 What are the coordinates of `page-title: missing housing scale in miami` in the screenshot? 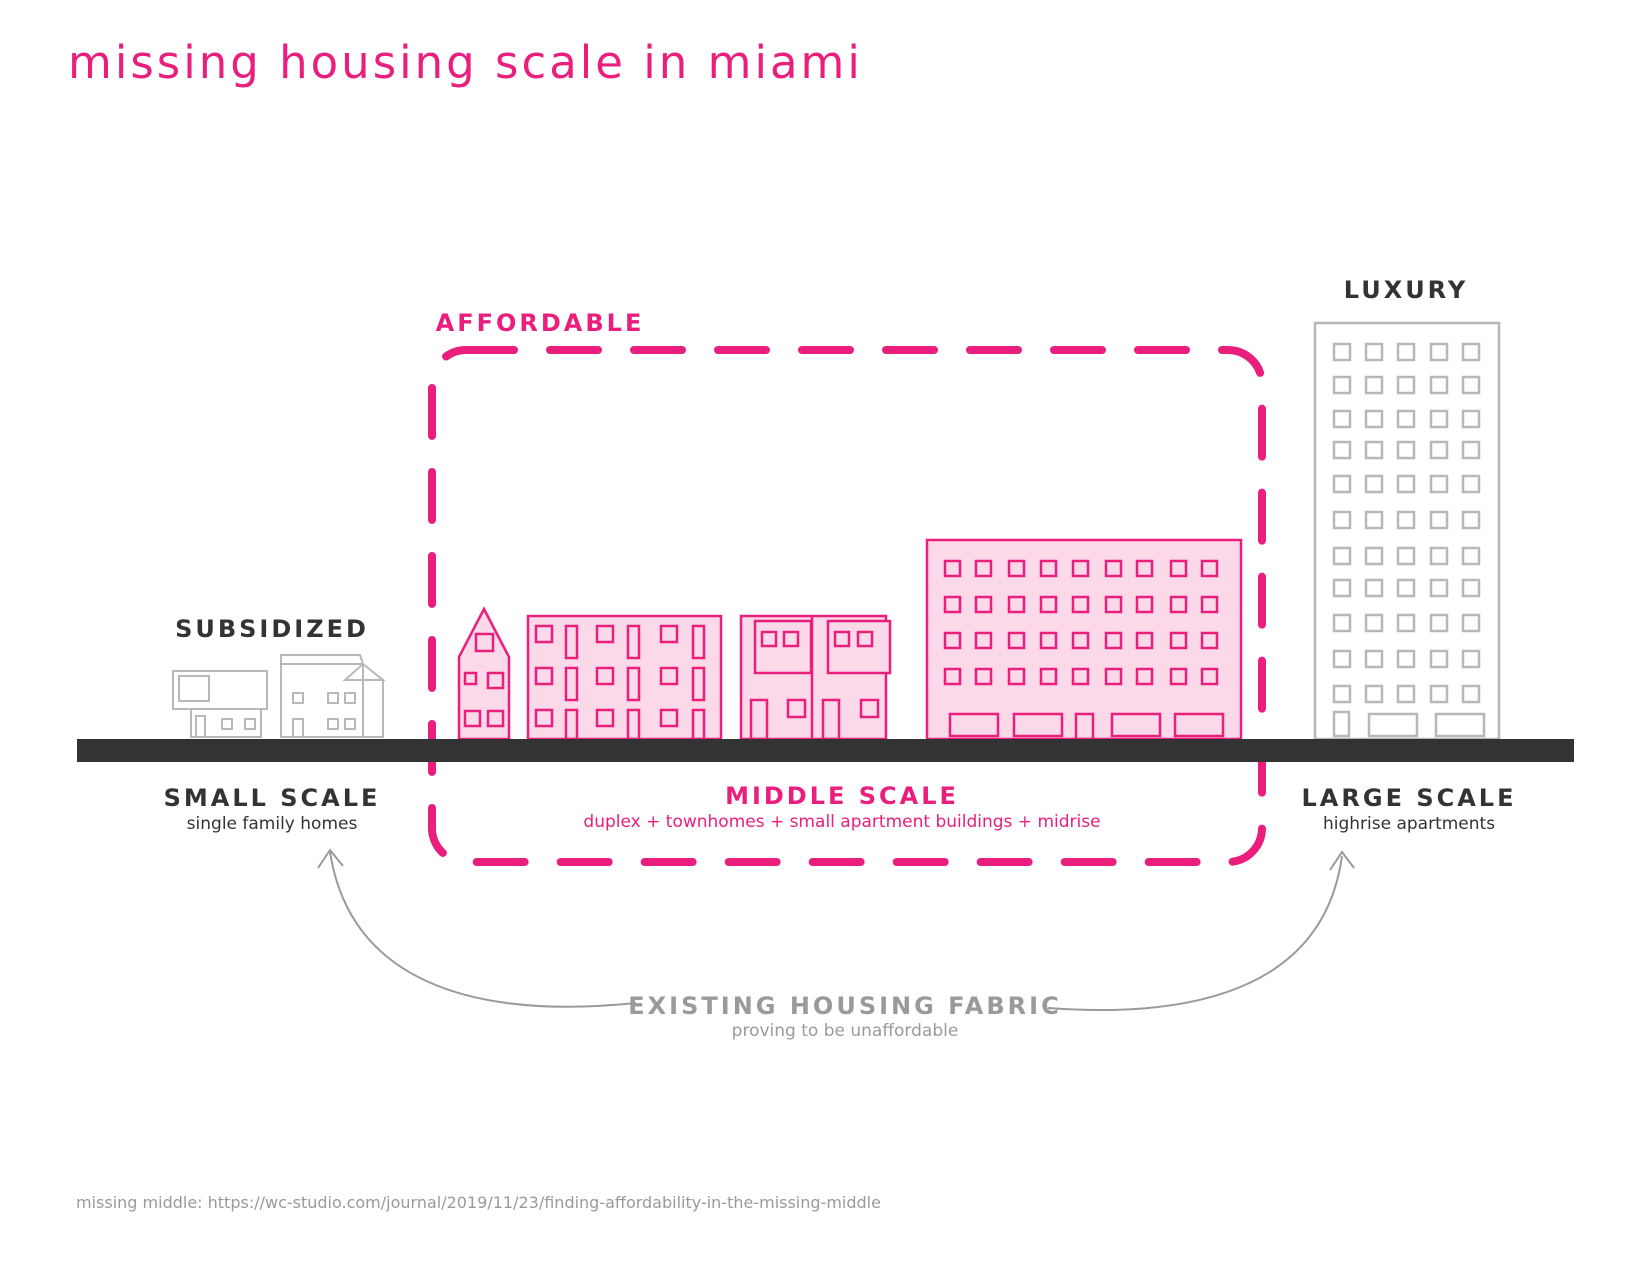 It's located at (465, 62).